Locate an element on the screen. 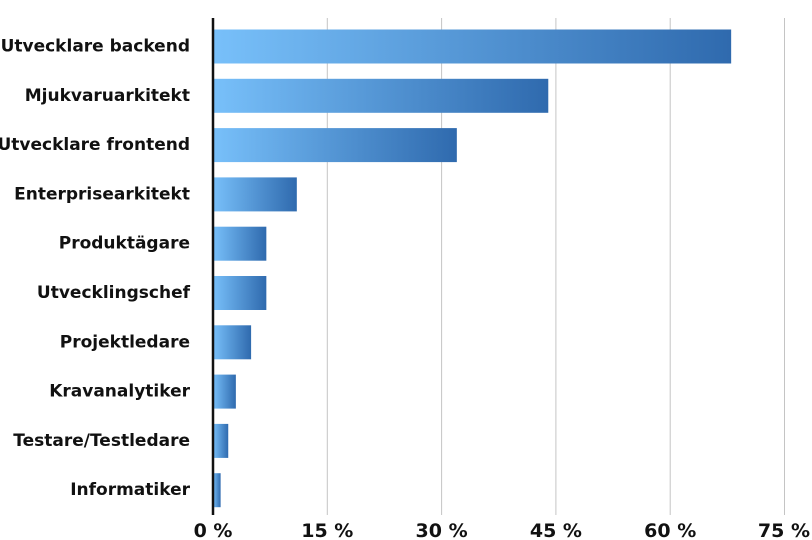 The height and width of the screenshot is (540, 812). x-tick-label: 75 % is located at coordinates (784, 530).